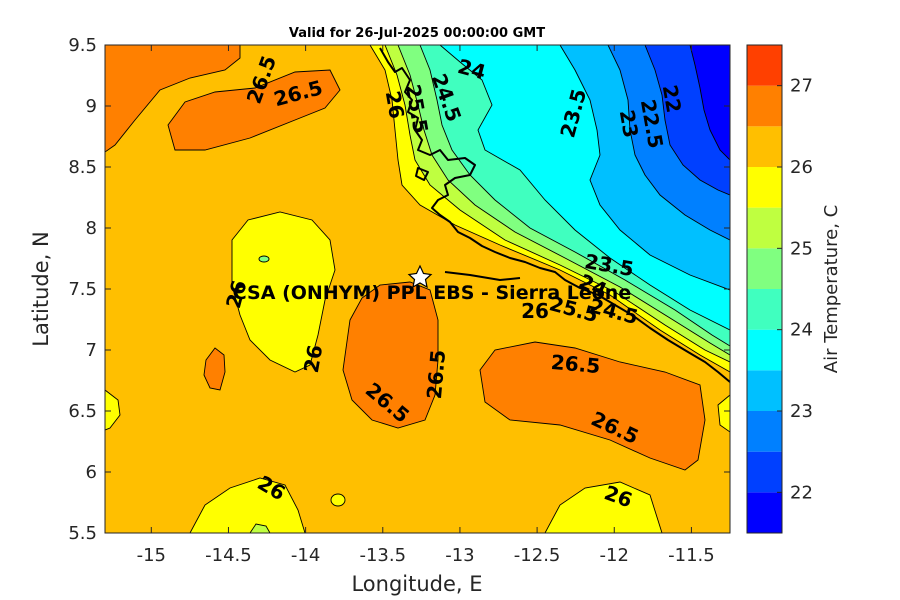 The image size is (900, 600). What do you see at coordinates (214, 369) in the screenshot?
I see `patch-26.5-small` at bounding box center [214, 369].